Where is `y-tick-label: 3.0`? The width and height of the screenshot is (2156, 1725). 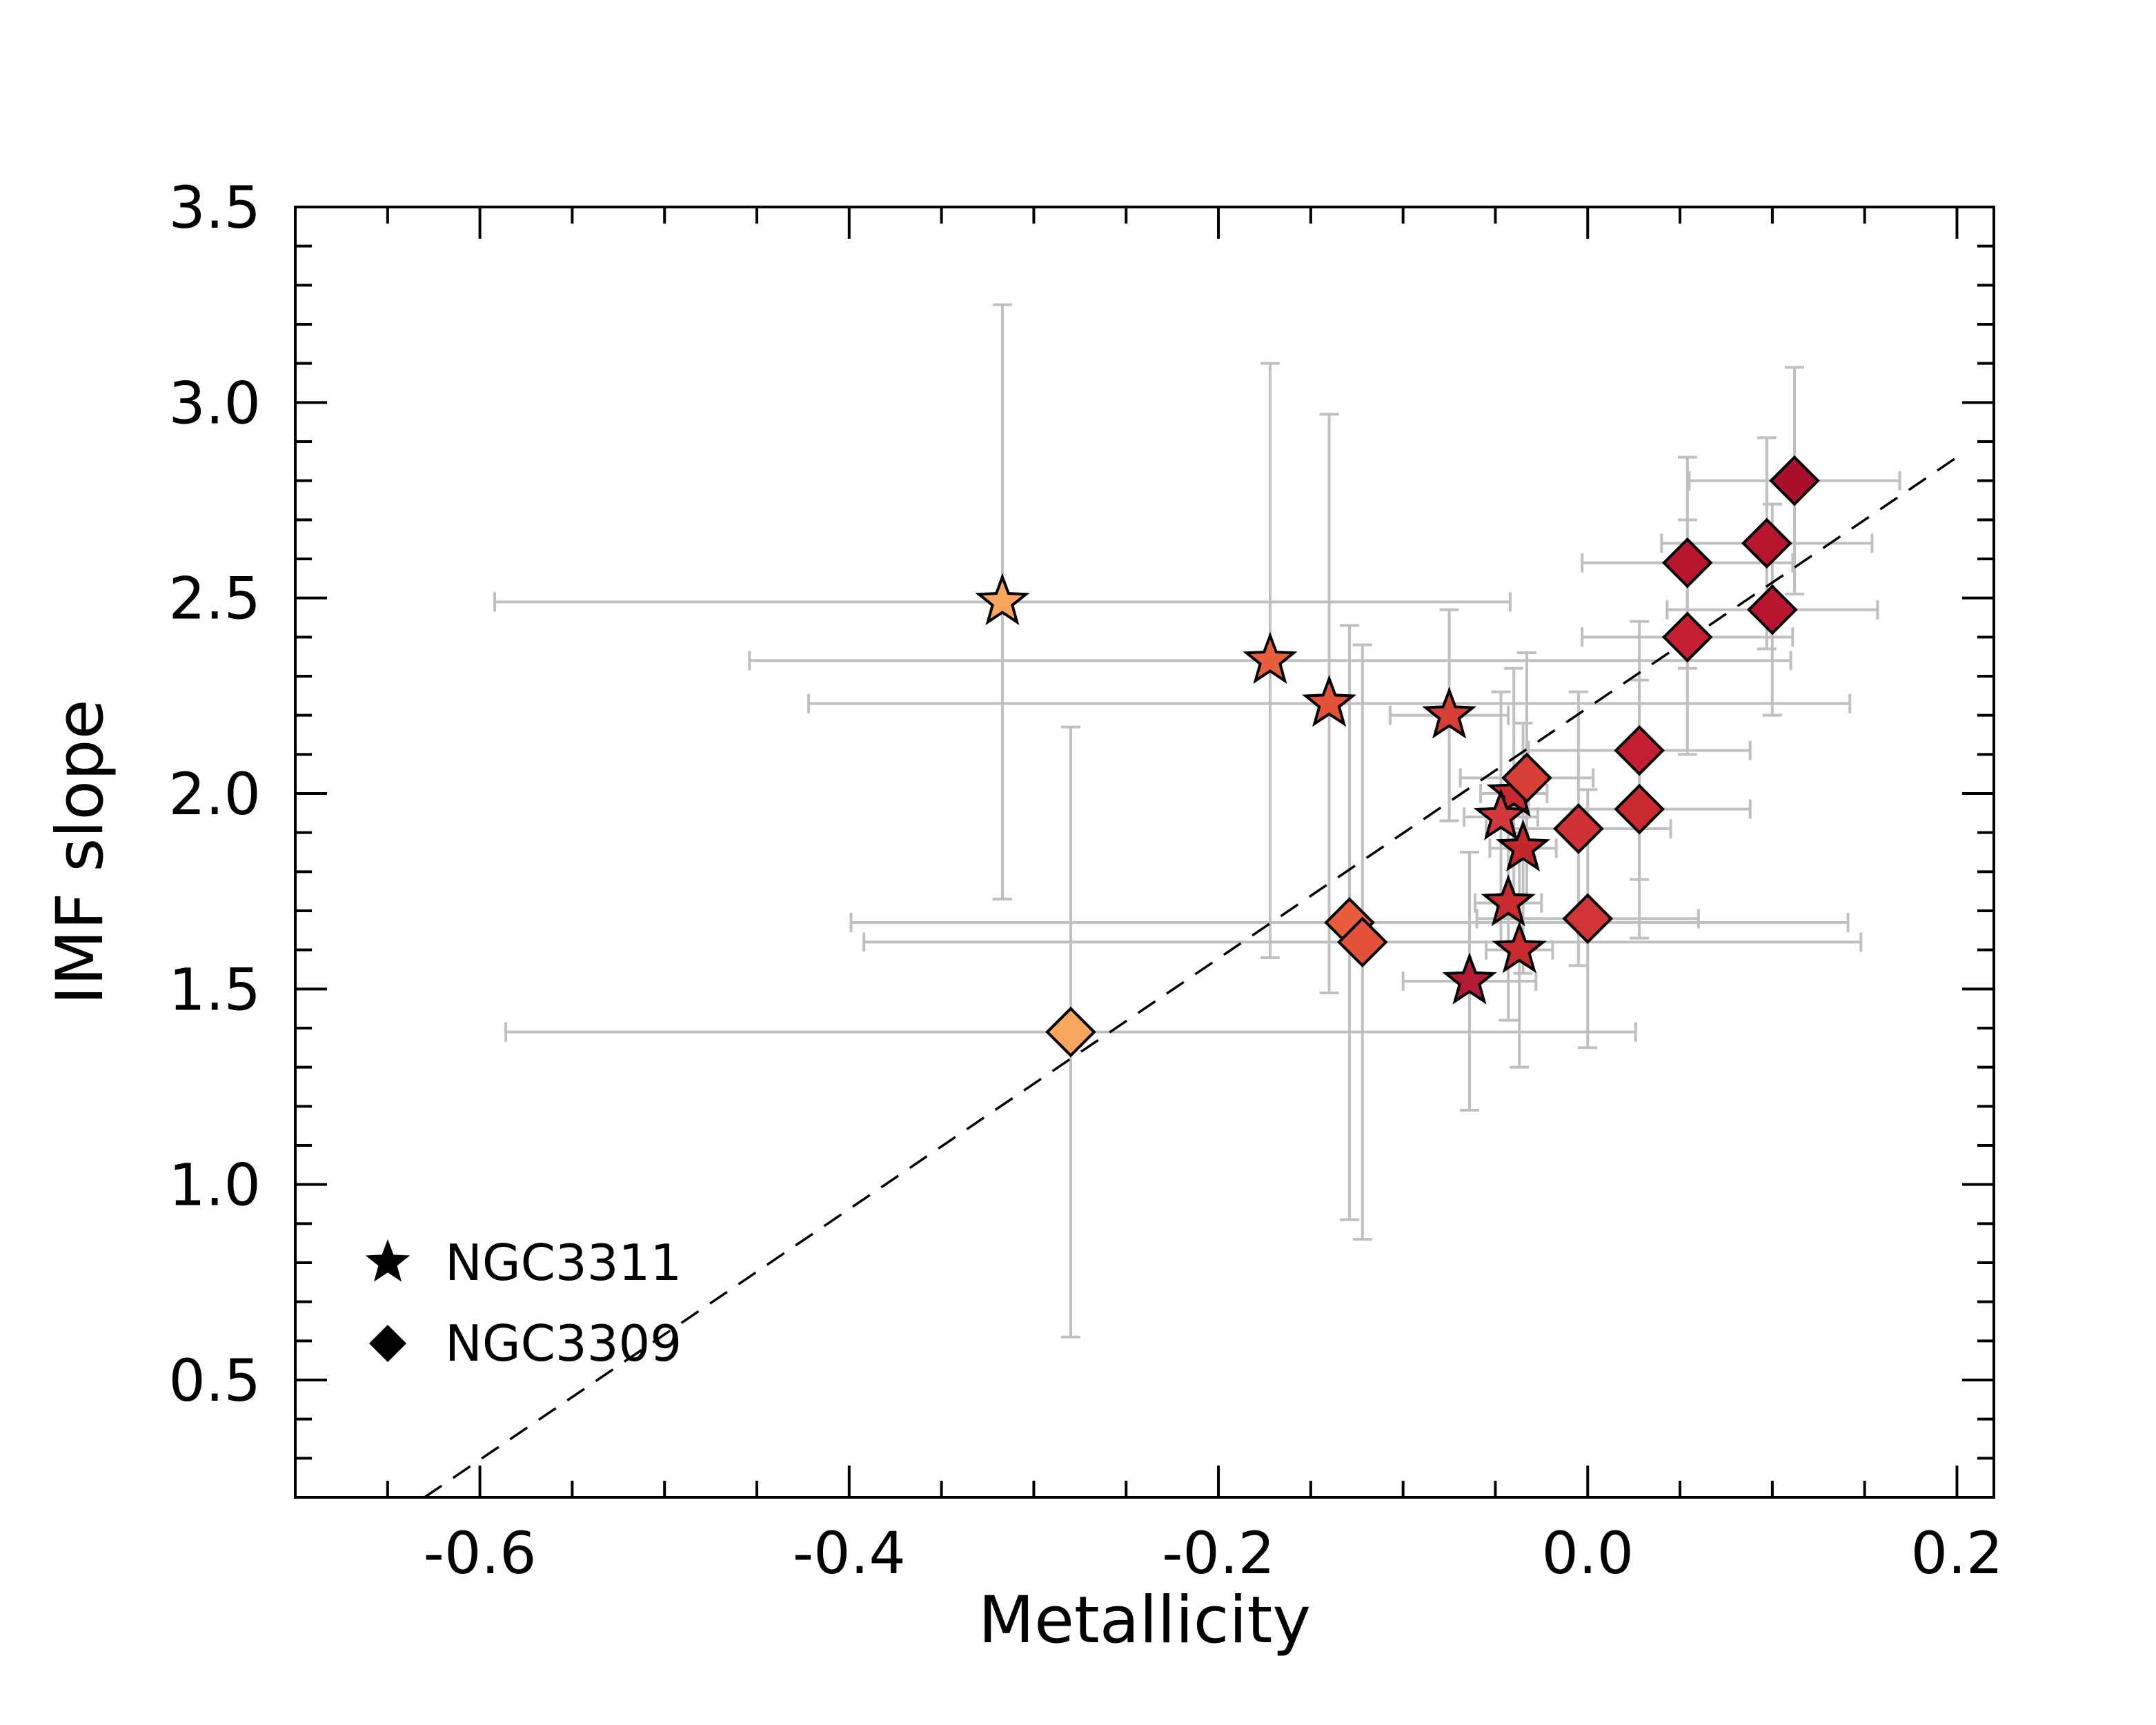 y-tick-label: 3.0 is located at coordinates (214, 403).